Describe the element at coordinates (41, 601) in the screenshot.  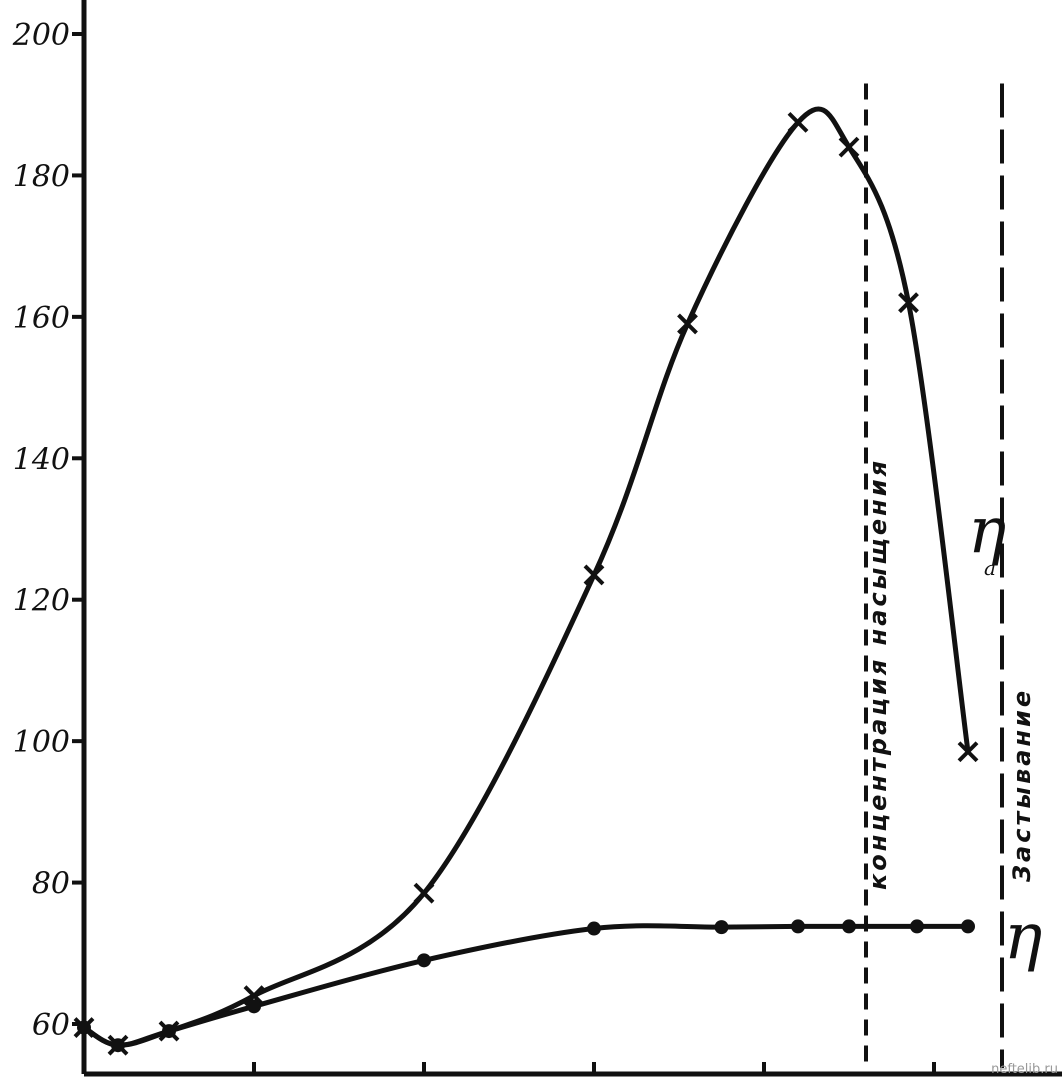
I see `y-tick-label-120: 120` at that location.